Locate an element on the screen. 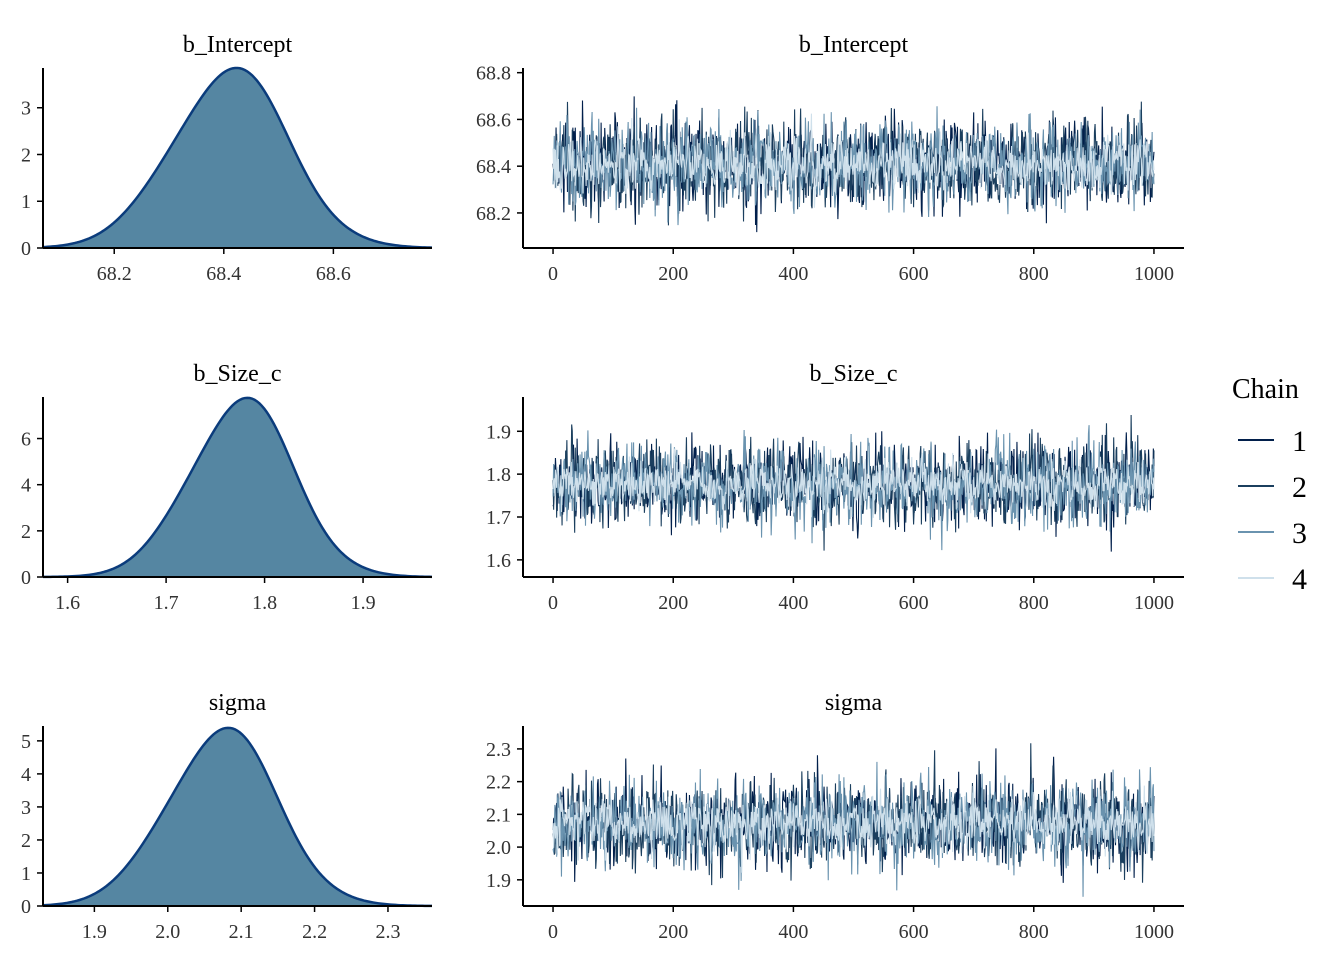 This screenshot has height=960, width=1344. density-title: sigma is located at coordinates (238, 703).